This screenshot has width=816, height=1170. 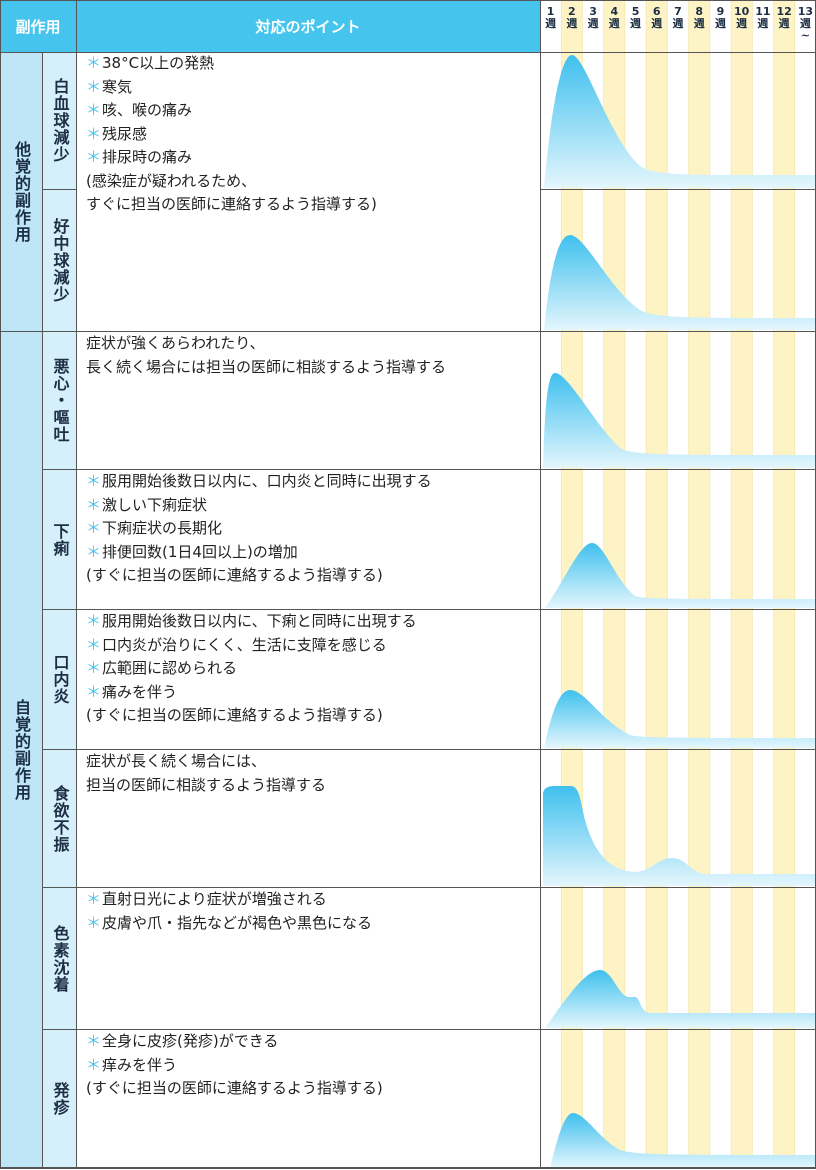 I want to click on point-line: ＊咳、喉の痛み, so click(x=139, y=111).